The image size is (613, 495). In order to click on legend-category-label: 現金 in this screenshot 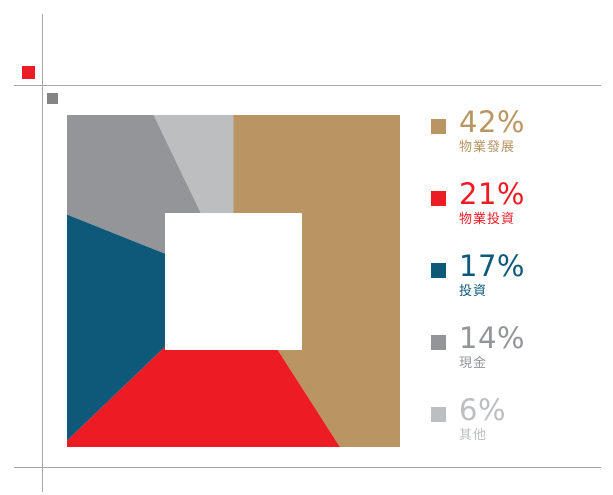, I will do `click(473, 363)`.